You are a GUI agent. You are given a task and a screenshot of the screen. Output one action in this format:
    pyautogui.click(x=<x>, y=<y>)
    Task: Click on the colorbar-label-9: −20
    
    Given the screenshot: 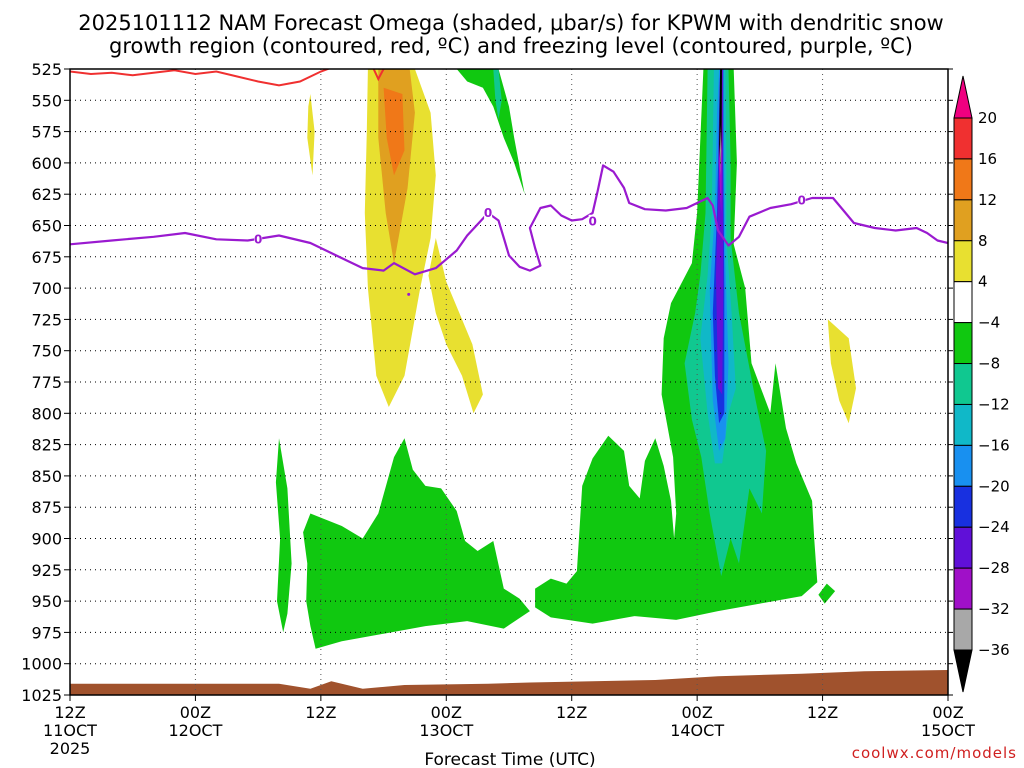 What is the action you would take?
    pyautogui.click(x=994, y=486)
    